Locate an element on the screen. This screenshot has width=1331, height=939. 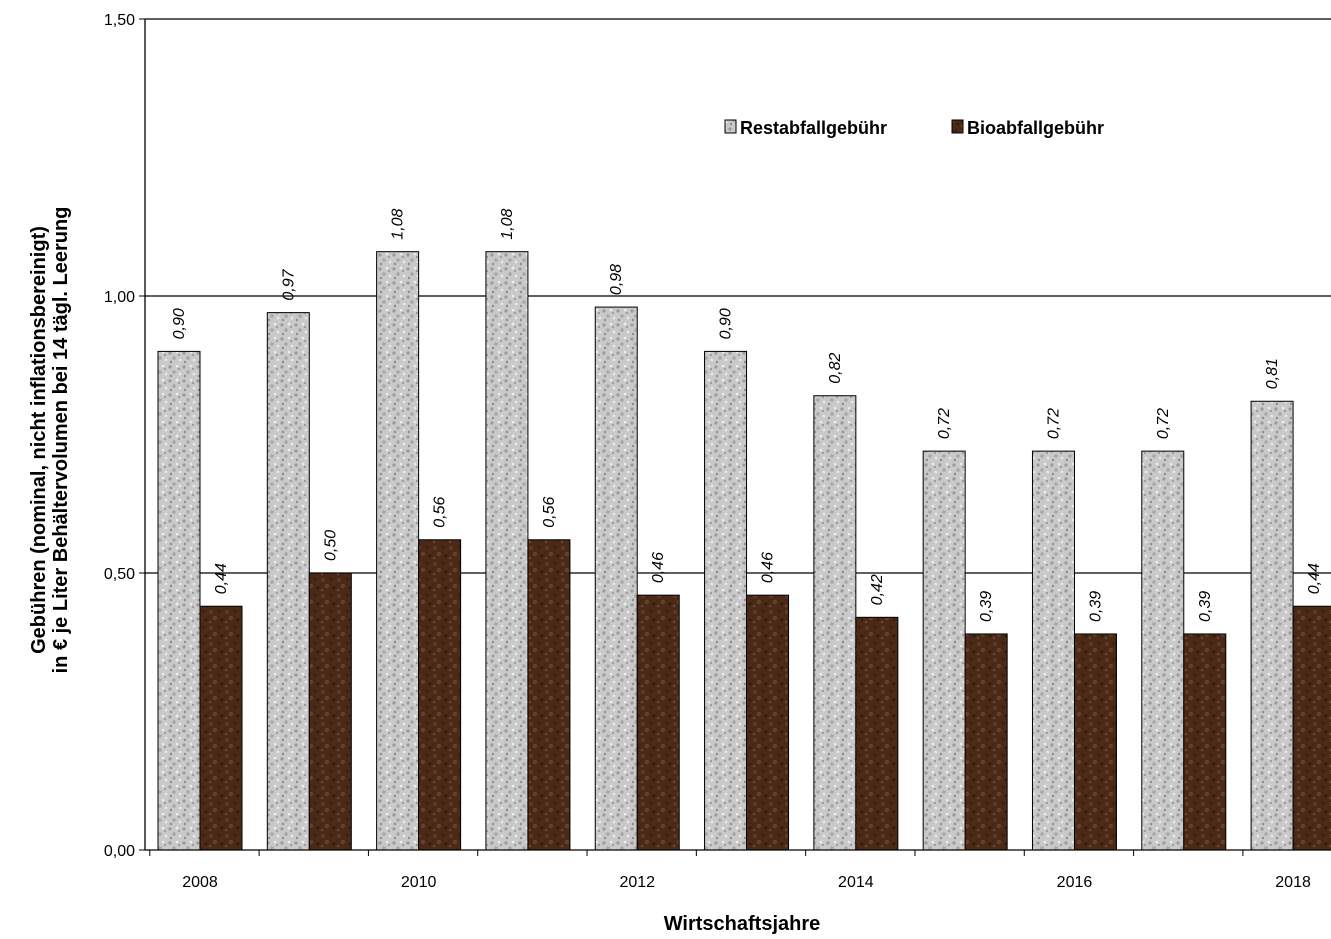
bar-bioabfall-2016 is located at coordinates (1095, 742).